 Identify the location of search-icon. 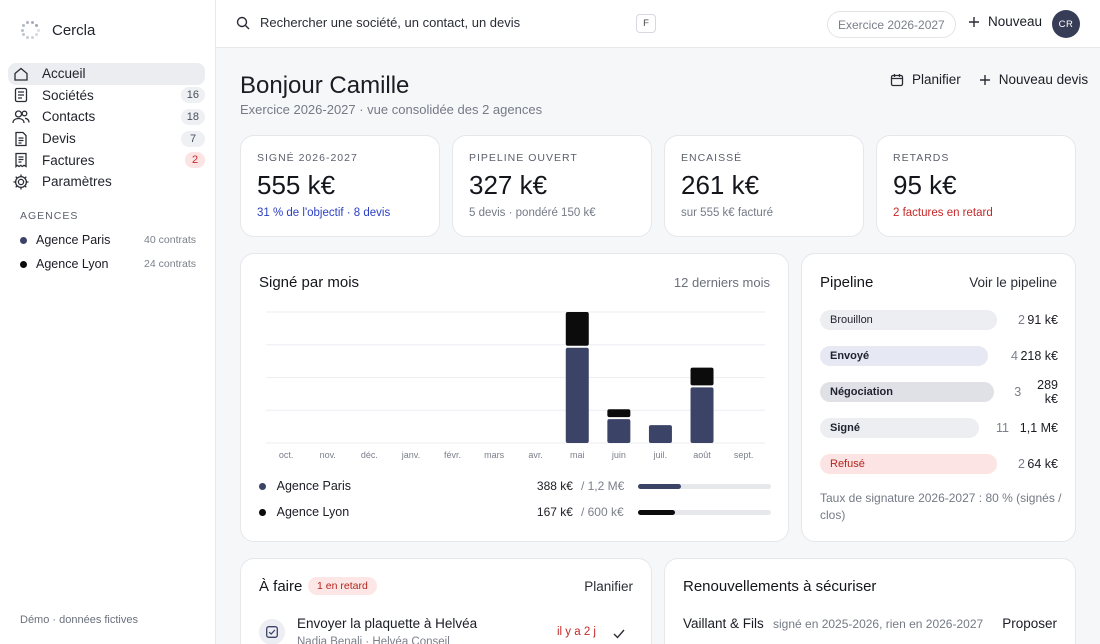
(243, 24).